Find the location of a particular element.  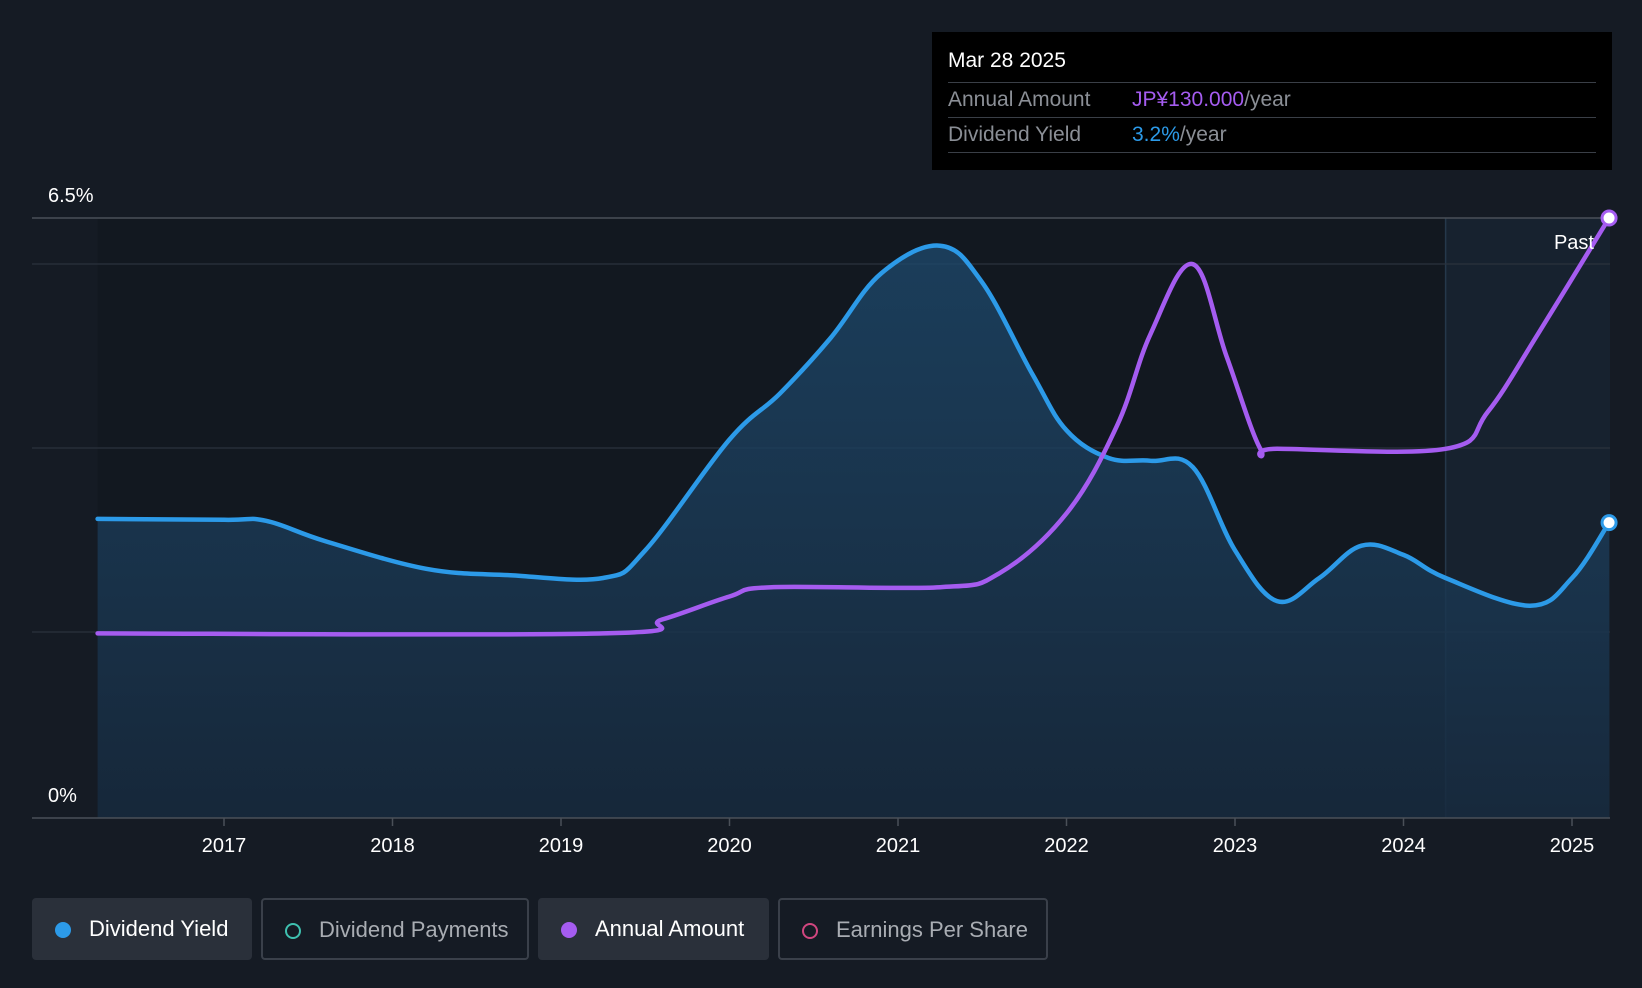

tooltip-date: Mar 28 2025 is located at coordinates (1272, 64).